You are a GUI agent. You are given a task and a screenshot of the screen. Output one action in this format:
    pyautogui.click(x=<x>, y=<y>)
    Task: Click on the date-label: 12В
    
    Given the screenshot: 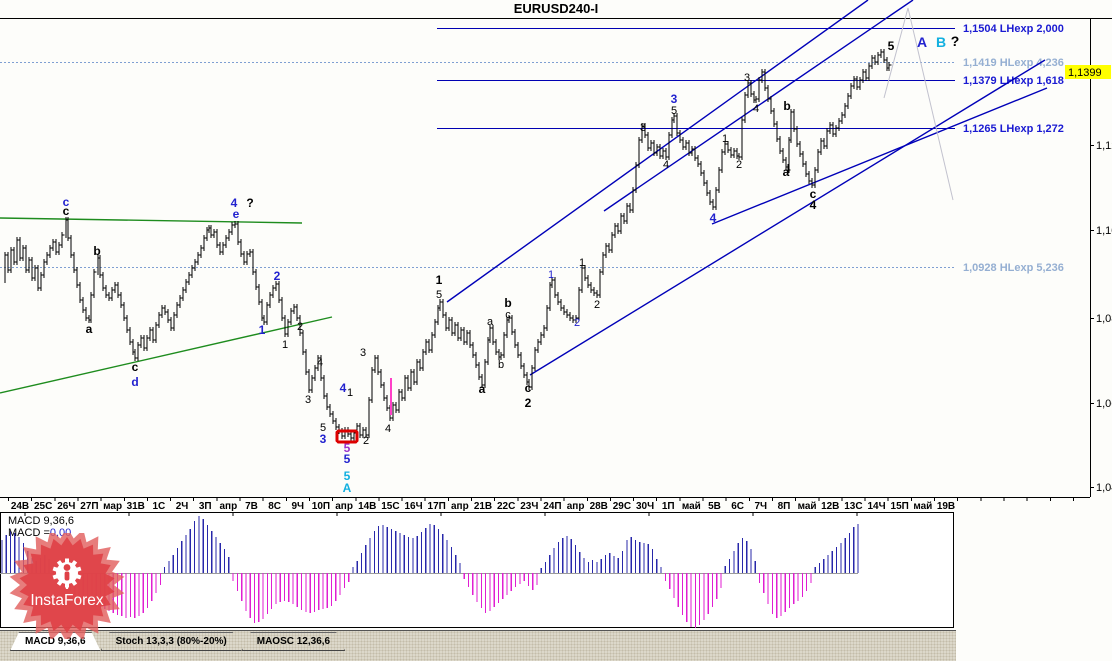 What is the action you would take?
    pyautogui.click(x=830, y=506)
    